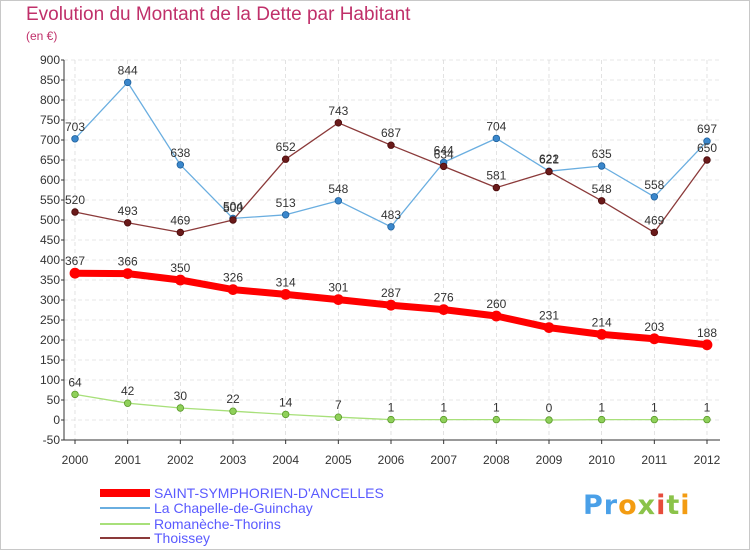 Image resolution: width=750 pixels, height=550 pixels. I want to click on x-tick-label: 2004, so click(285, 460).